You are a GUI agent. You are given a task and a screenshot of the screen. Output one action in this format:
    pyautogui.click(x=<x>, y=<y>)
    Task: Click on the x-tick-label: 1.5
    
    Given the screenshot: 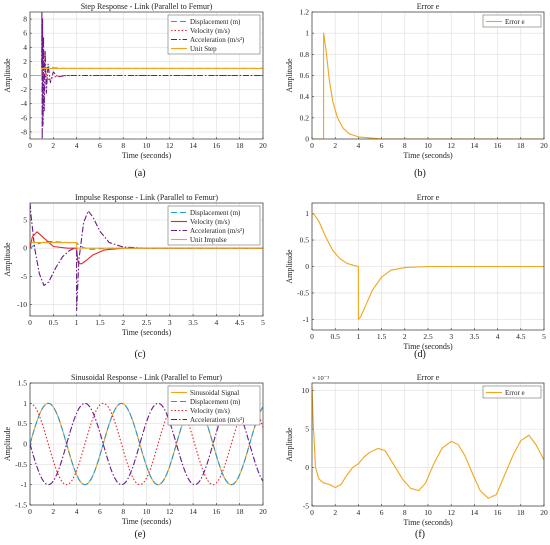 What is the action you would take?
    pyautogui.click(x=100, y=322)
    